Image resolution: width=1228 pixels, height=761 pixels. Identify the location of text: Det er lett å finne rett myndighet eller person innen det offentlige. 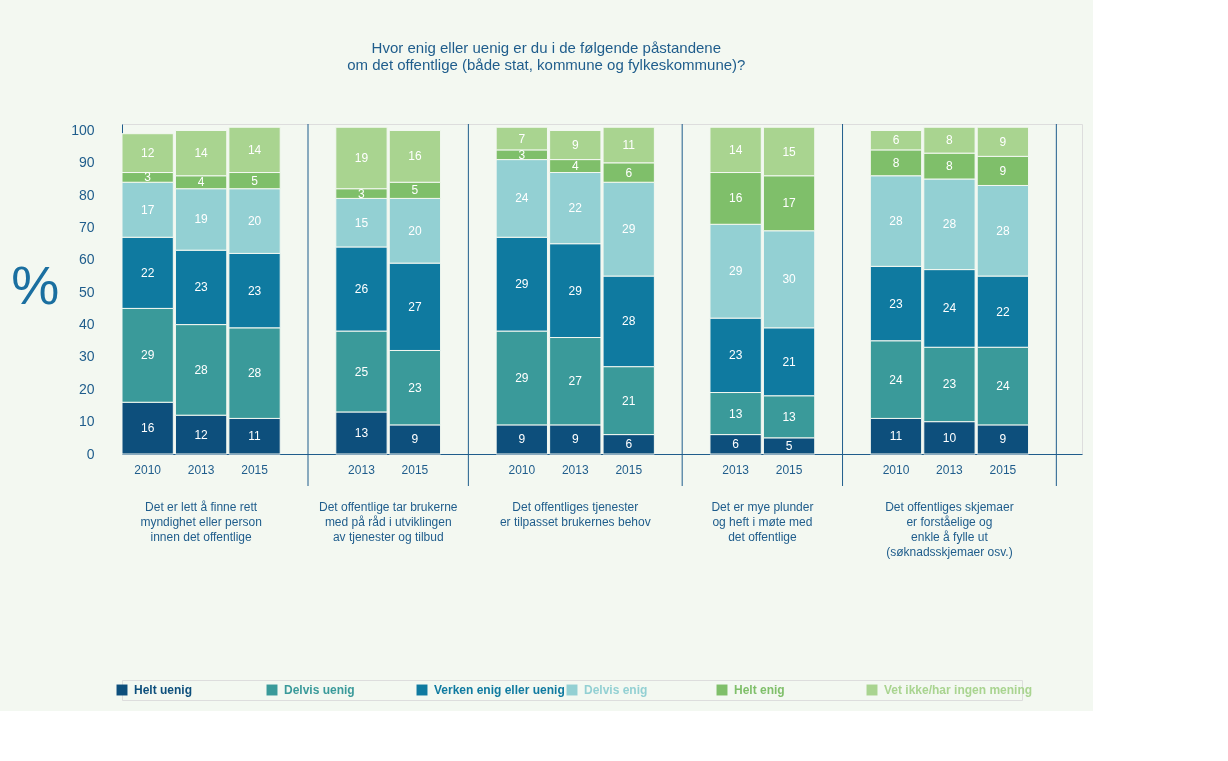
(201, 522).